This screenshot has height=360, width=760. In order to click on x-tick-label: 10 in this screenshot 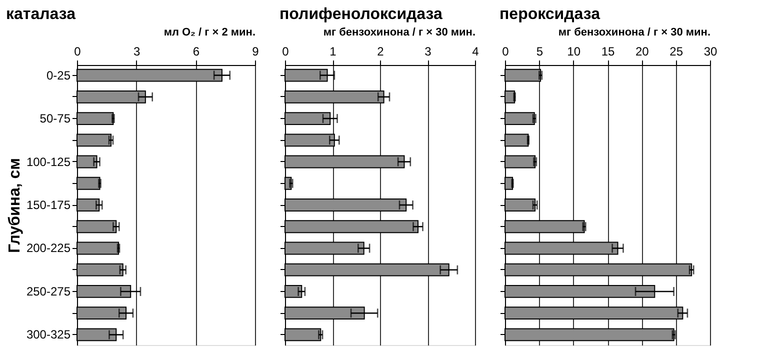, I will do `click(574, 51)`.